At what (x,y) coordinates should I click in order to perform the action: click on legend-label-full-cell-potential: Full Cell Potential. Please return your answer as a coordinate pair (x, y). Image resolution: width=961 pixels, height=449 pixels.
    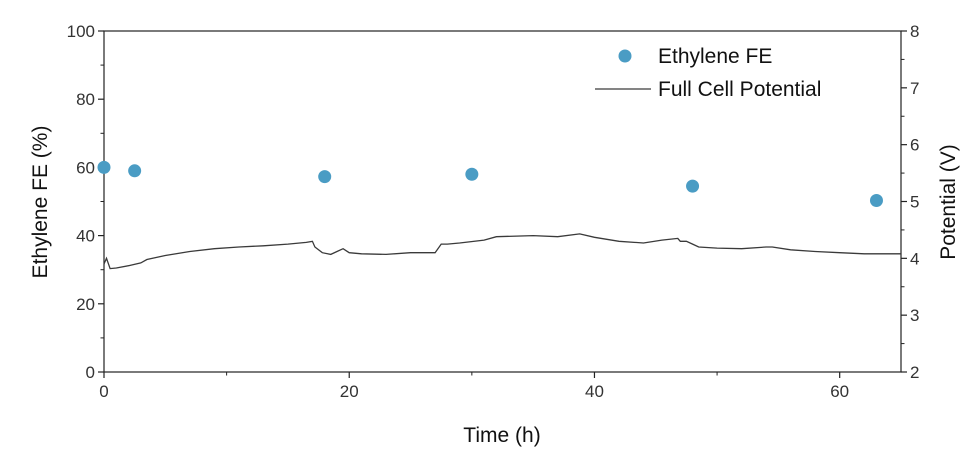
    Looking at the image, I should click on (739, 89).